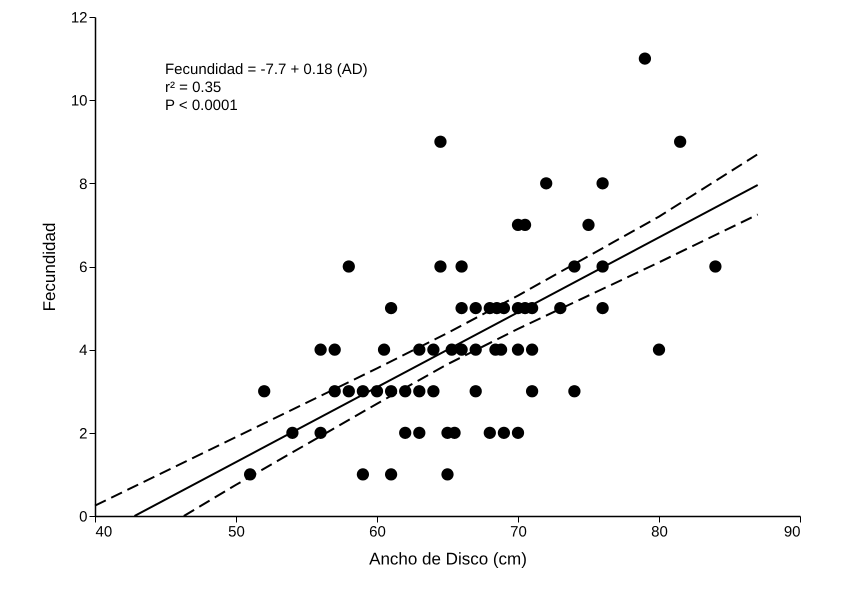 Image resolution: width=847 pixels, height=601 pixels. What do you see at coordinates (79, 18) in the screenshot?
I see `y-tick-label: 12` at bounding box center [79, 18].